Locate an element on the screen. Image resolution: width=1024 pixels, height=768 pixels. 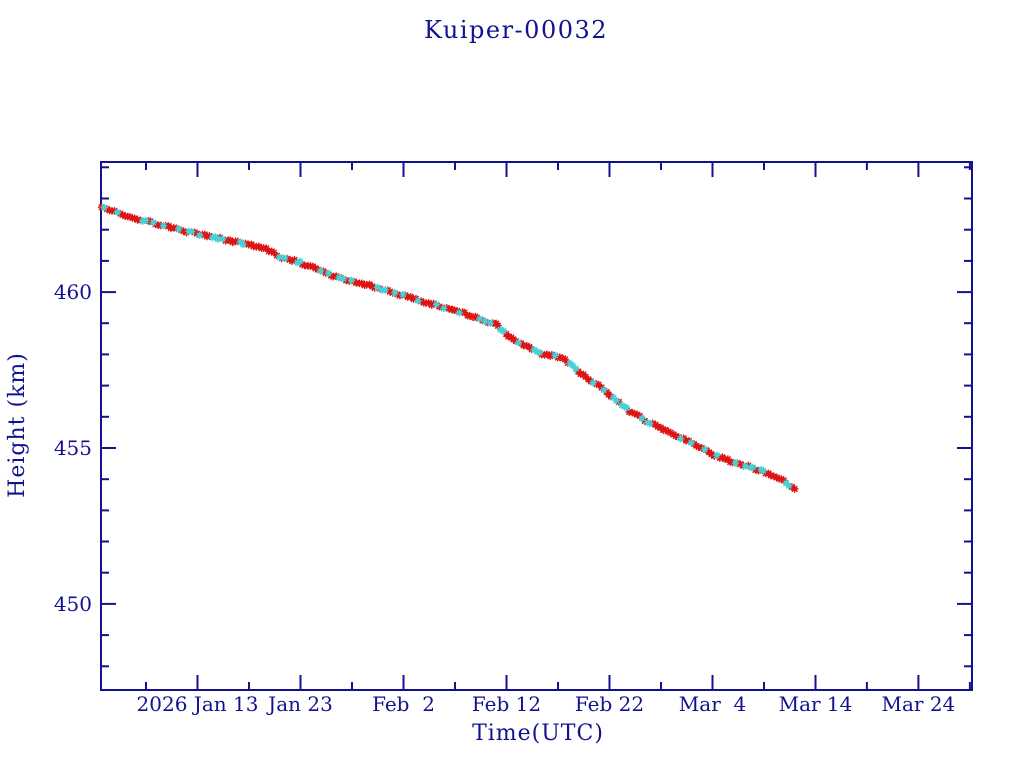
x-tick-label: Mar 24 is located at coordinates (919, 704).